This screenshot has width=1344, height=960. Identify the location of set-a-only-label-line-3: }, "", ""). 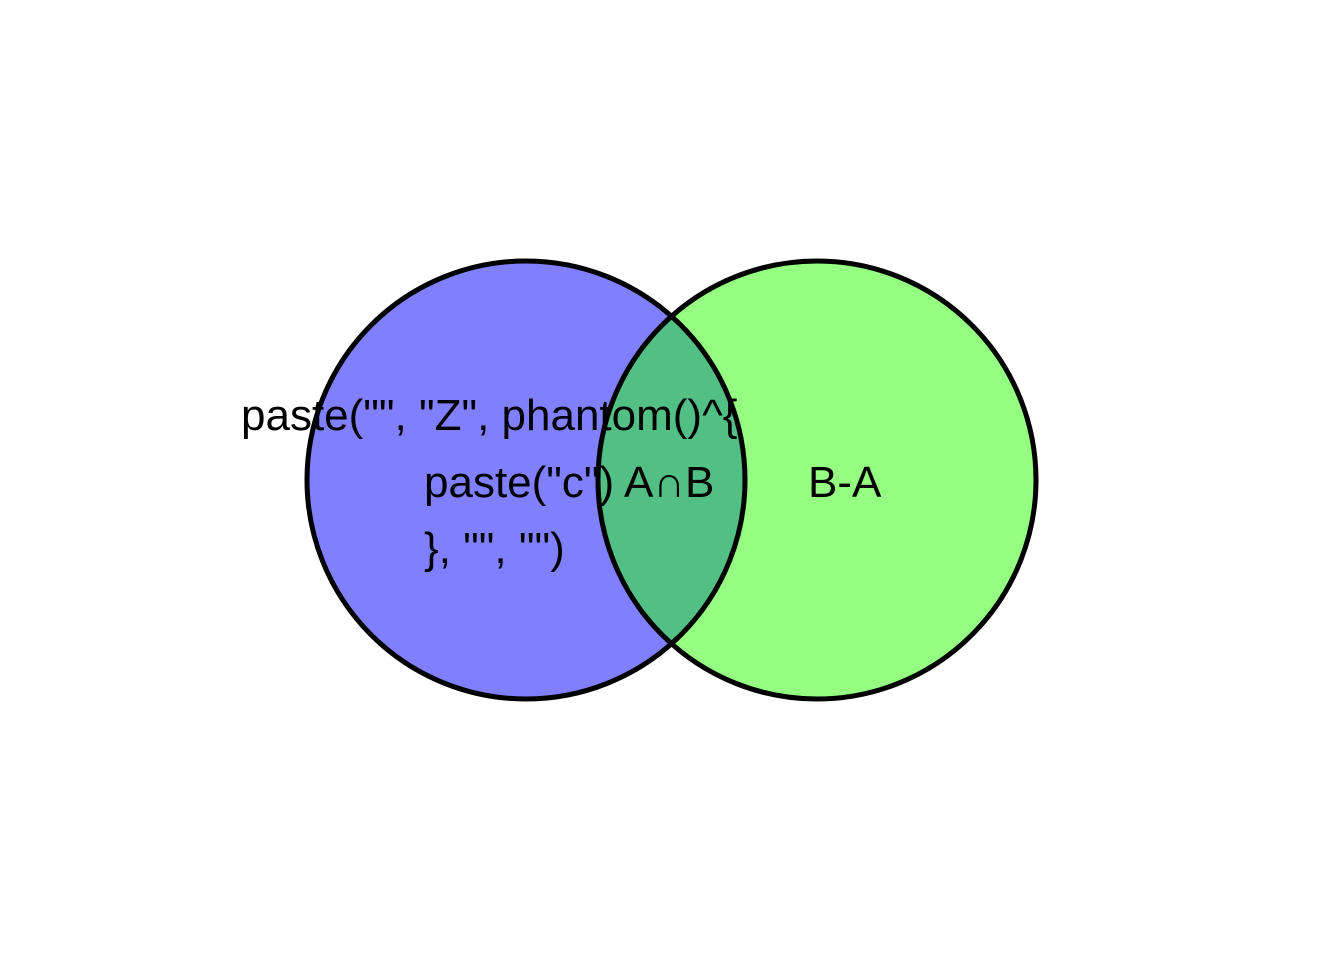
(494, 548).